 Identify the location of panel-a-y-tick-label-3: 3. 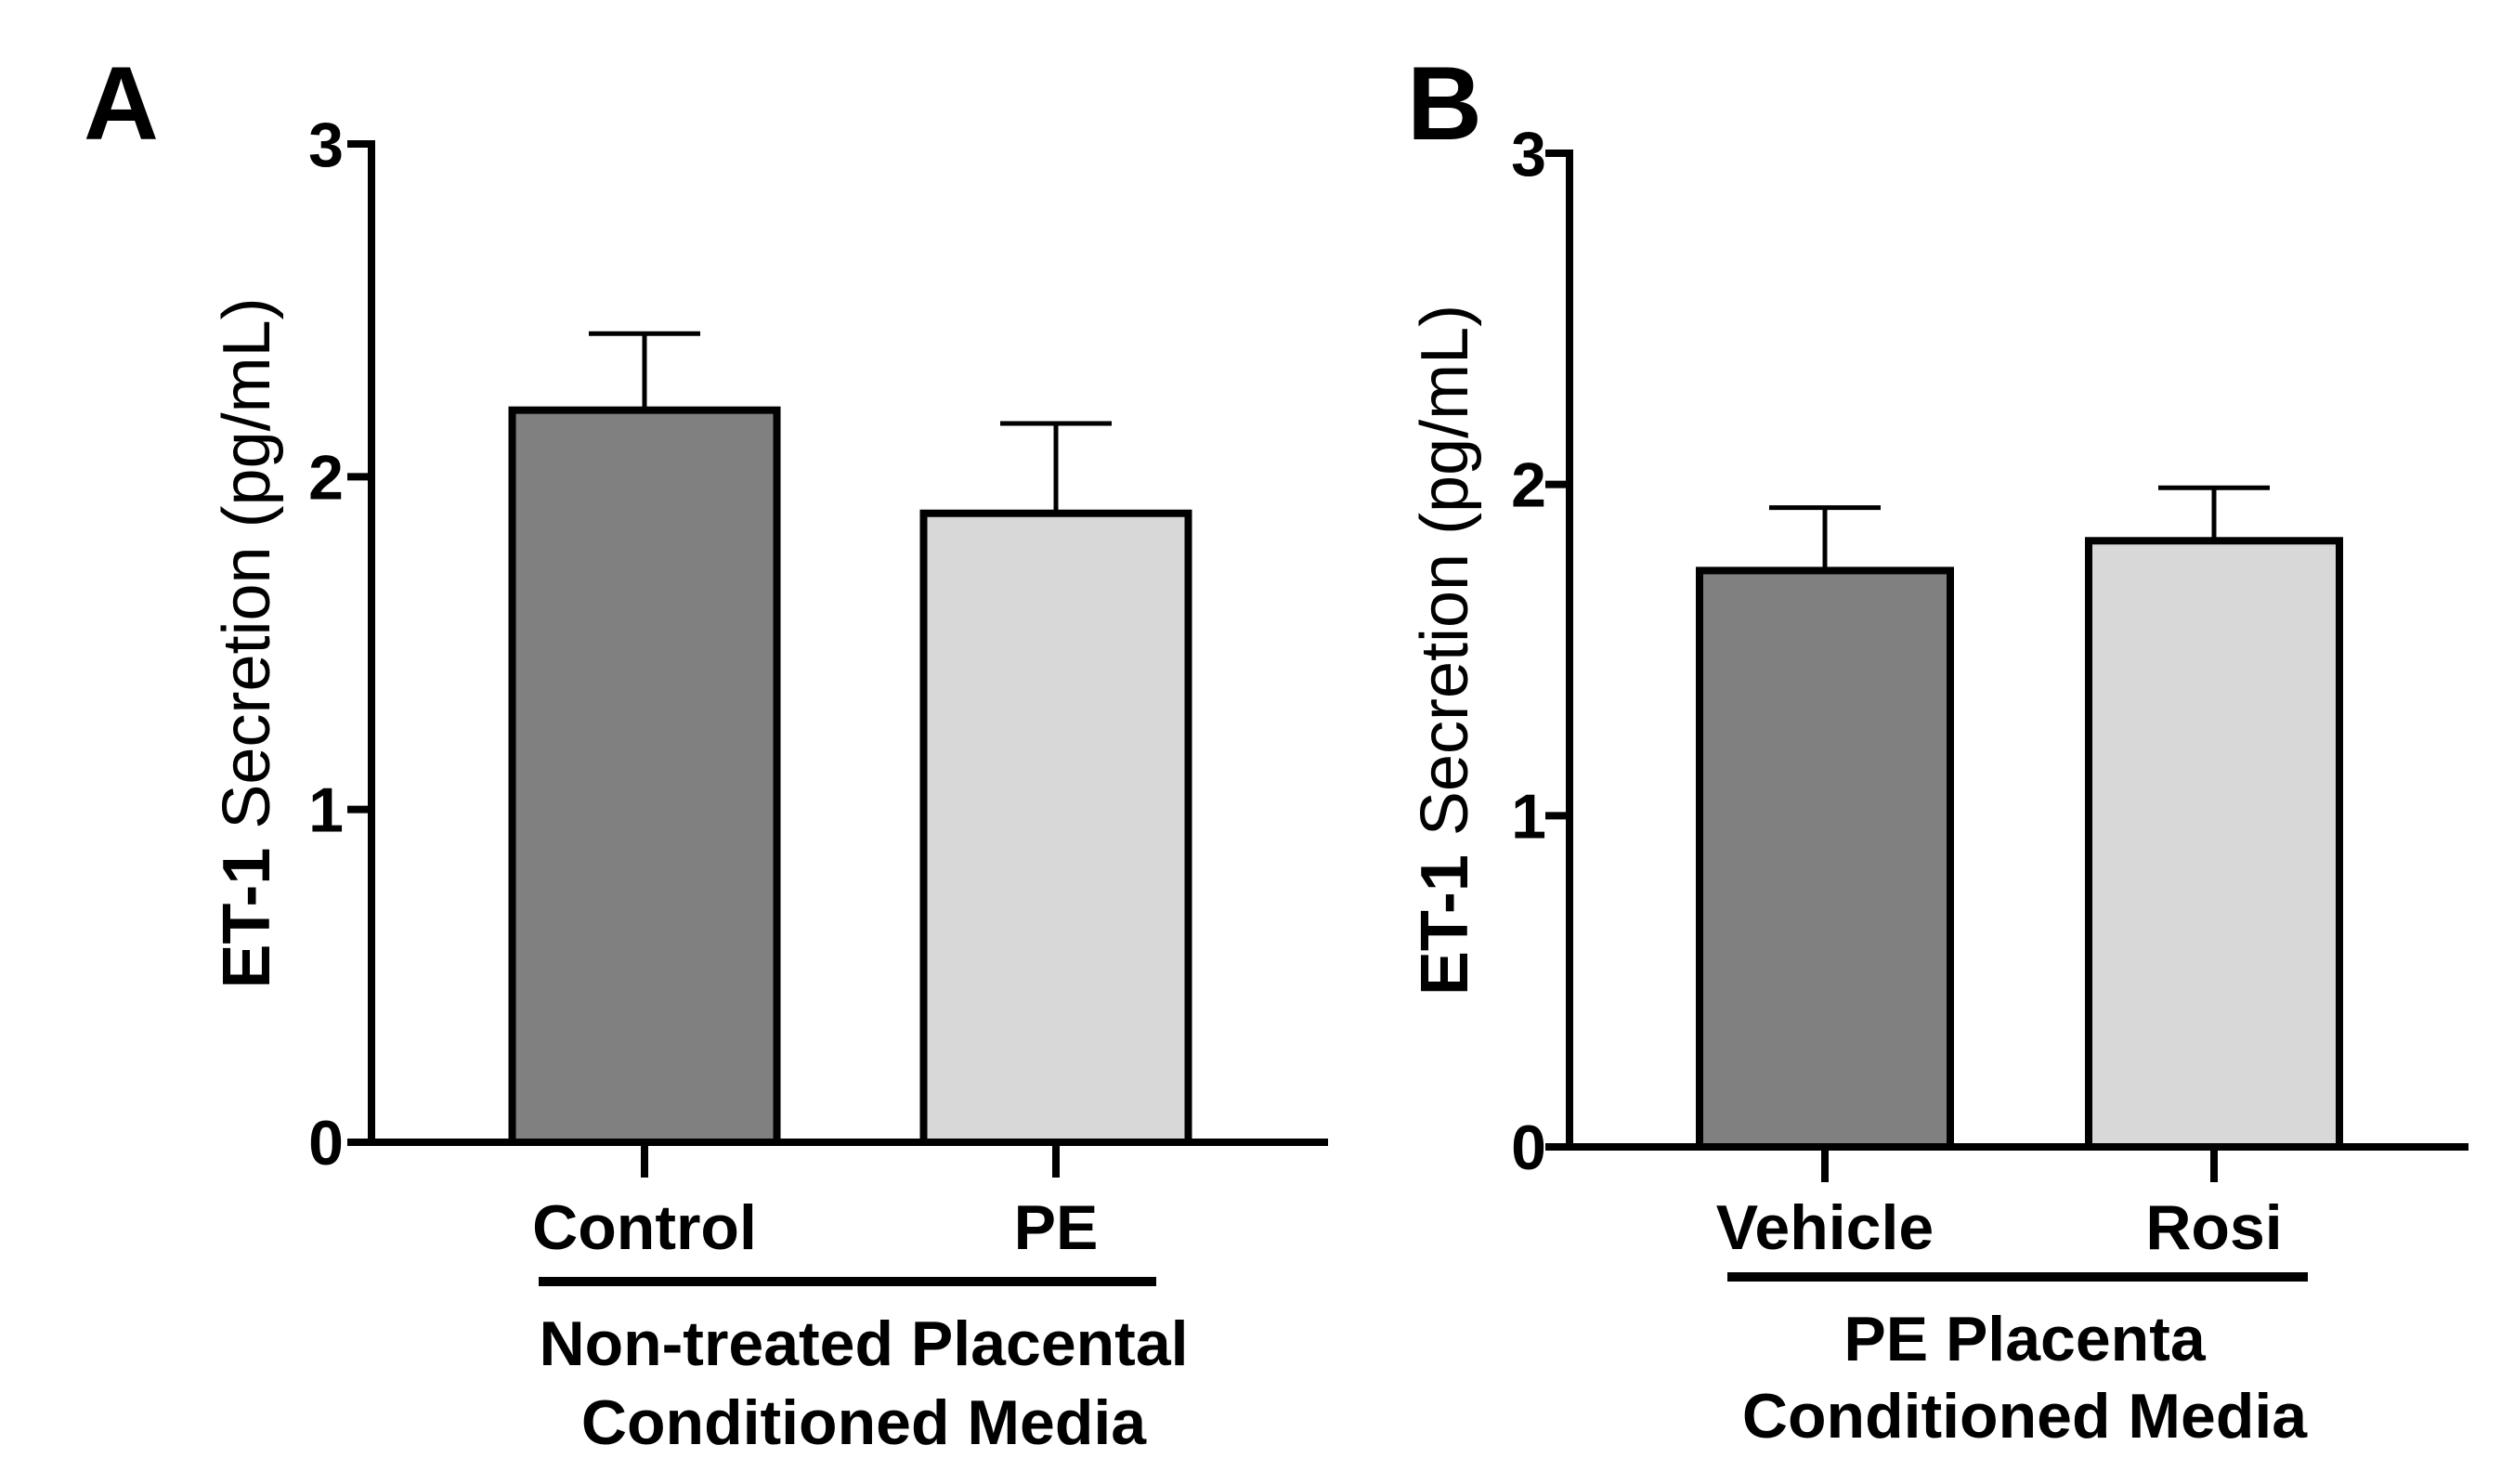
(326, 145).